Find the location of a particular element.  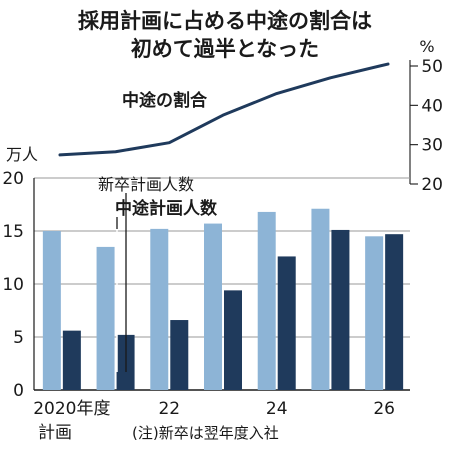

ratio-tick-label: 50 is located at coordinates (432, 67).